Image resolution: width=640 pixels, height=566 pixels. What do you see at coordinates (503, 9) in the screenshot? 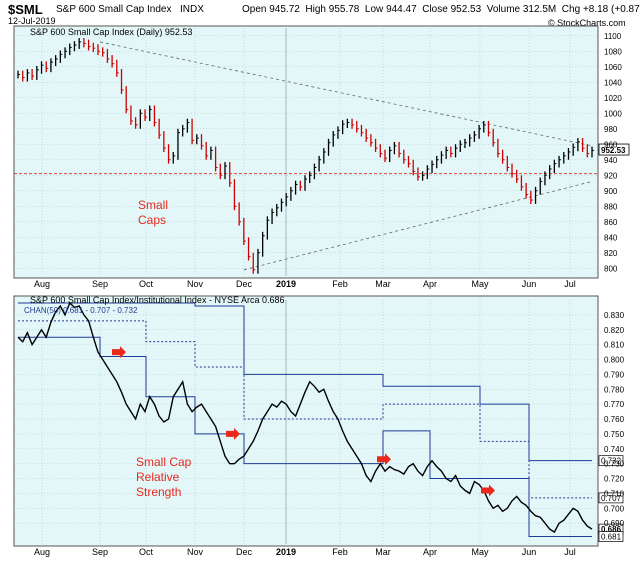
I see `volume-label: Volume` at bounding box center [503, 9].